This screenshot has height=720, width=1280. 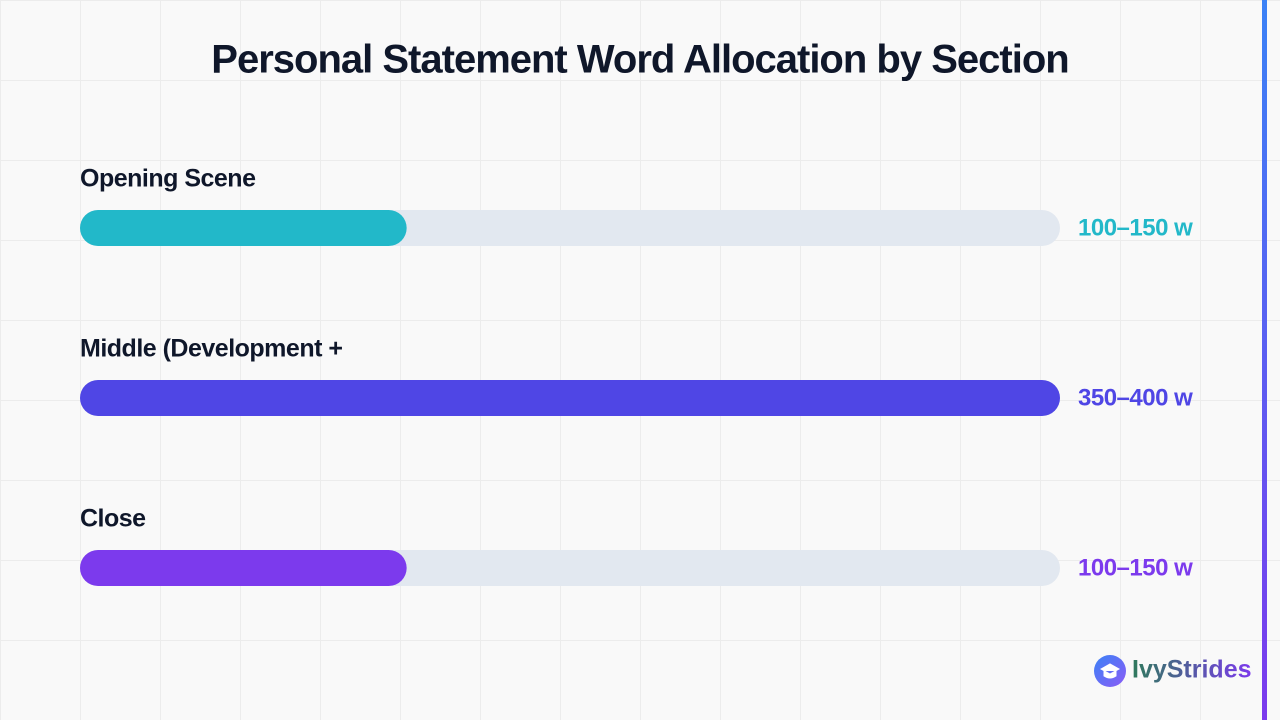 I want to click on brand-icon, so click(x=1110, y=671).